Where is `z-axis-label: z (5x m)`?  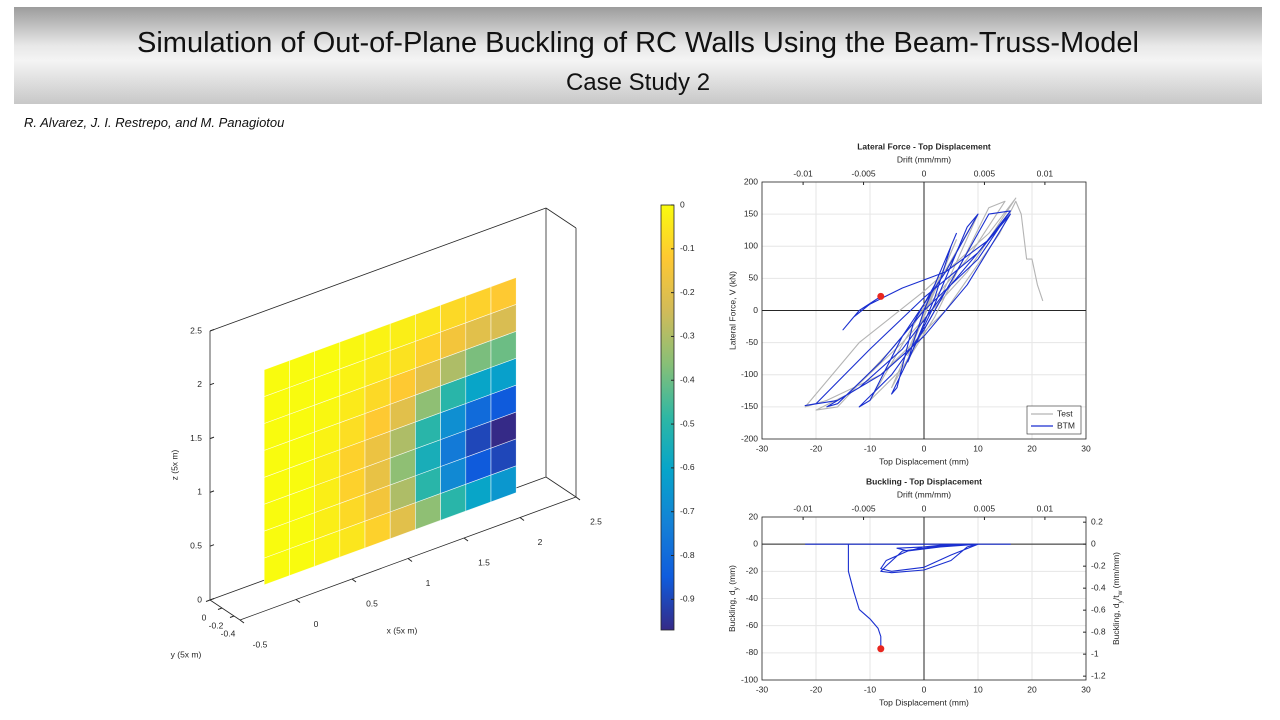
z-axis-label: z (5x m) is located at coordinates (174, 464).